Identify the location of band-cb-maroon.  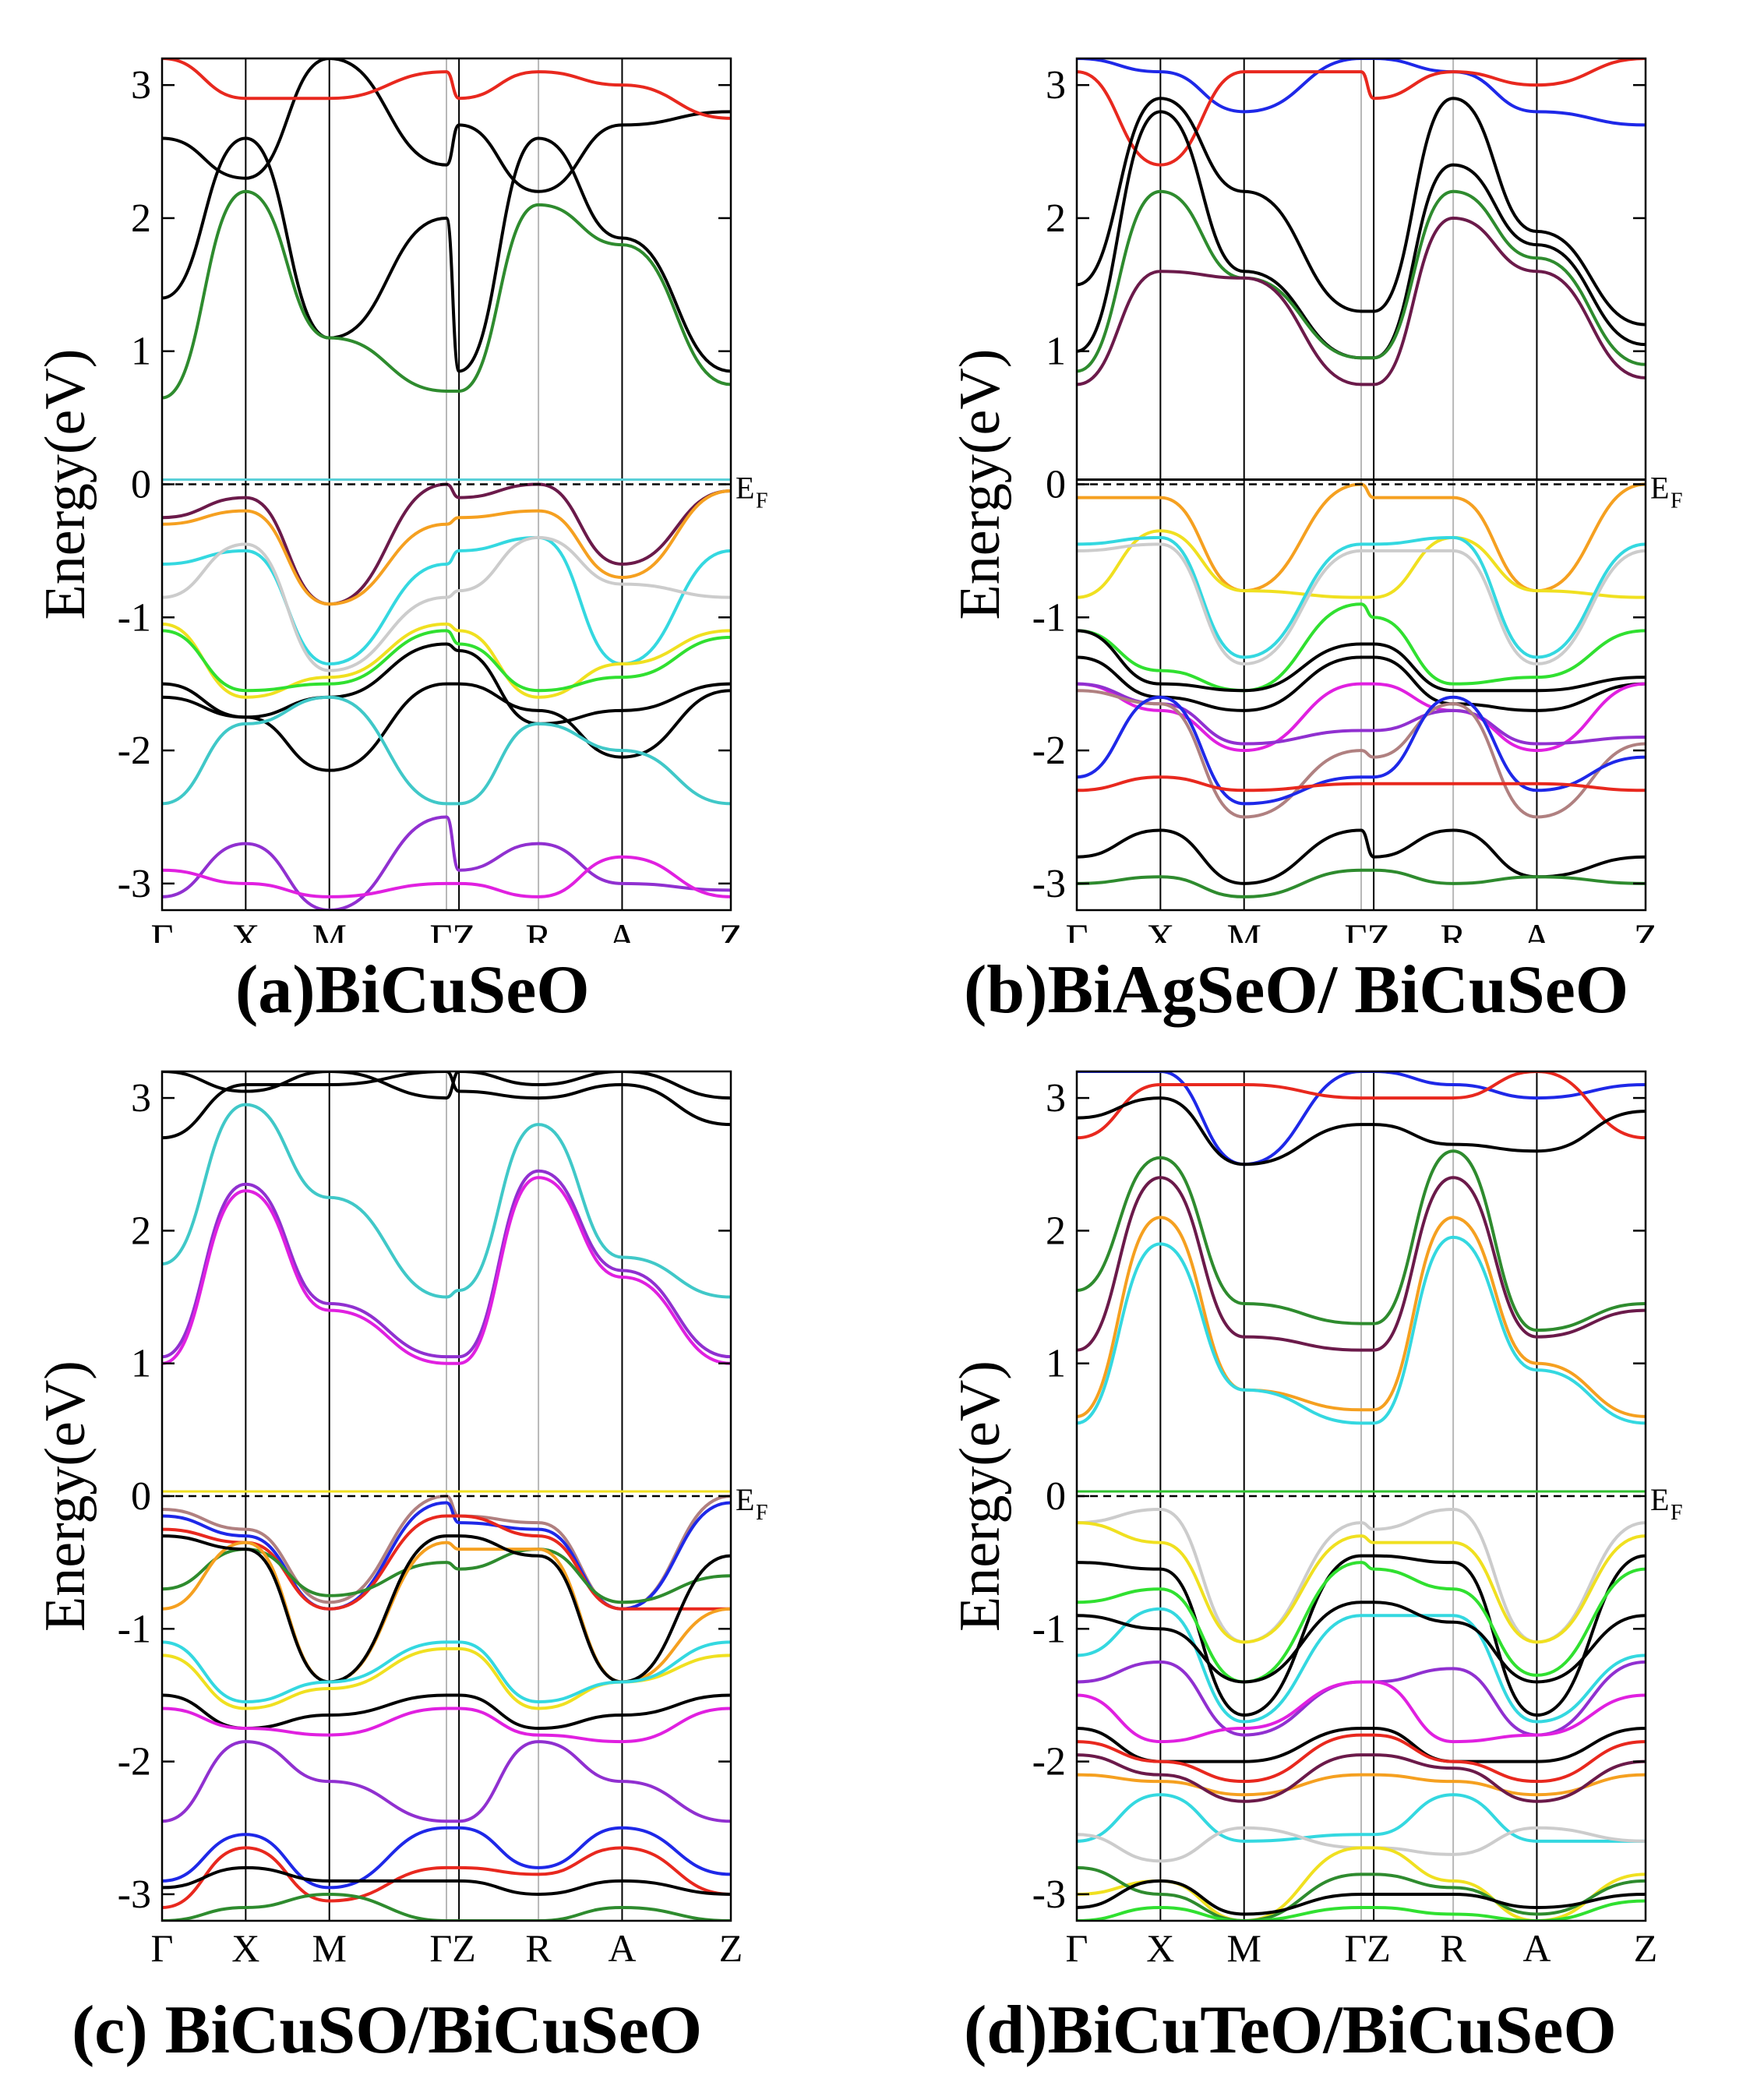
(1361, 301).